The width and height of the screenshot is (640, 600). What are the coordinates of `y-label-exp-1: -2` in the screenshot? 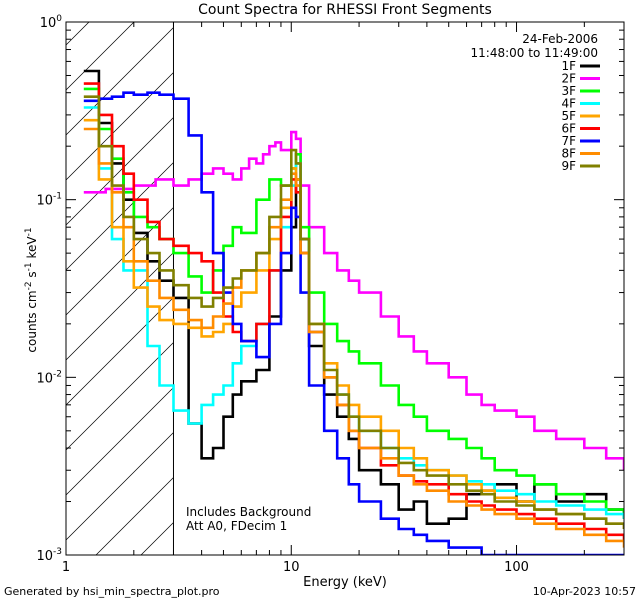 It's located at (29, 285).